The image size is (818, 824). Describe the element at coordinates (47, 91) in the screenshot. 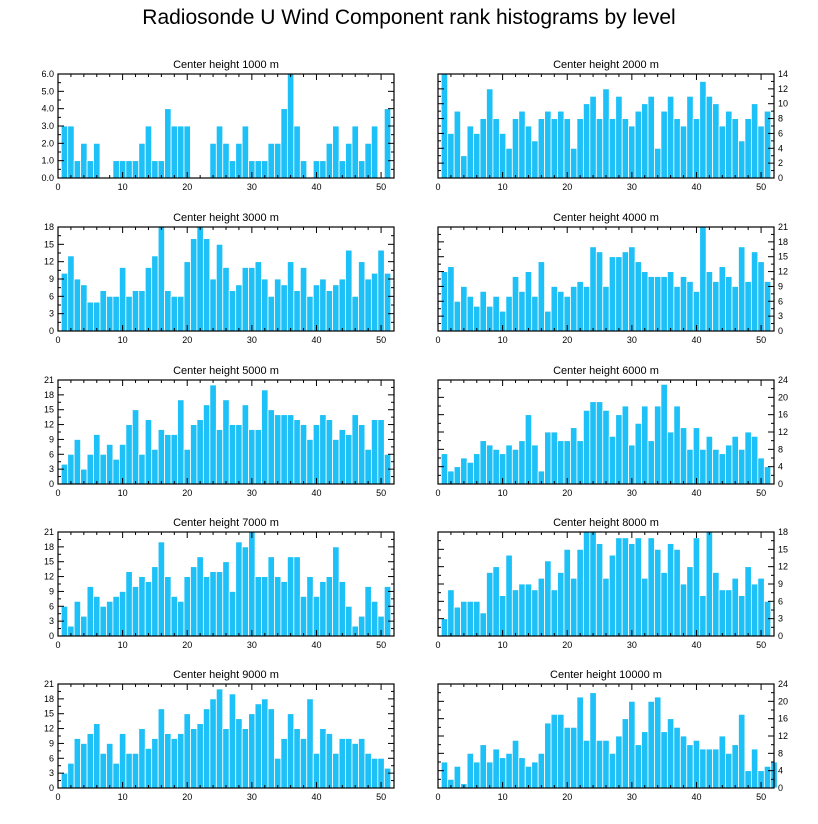

I see `y-tick-label: 5.0` at that location.